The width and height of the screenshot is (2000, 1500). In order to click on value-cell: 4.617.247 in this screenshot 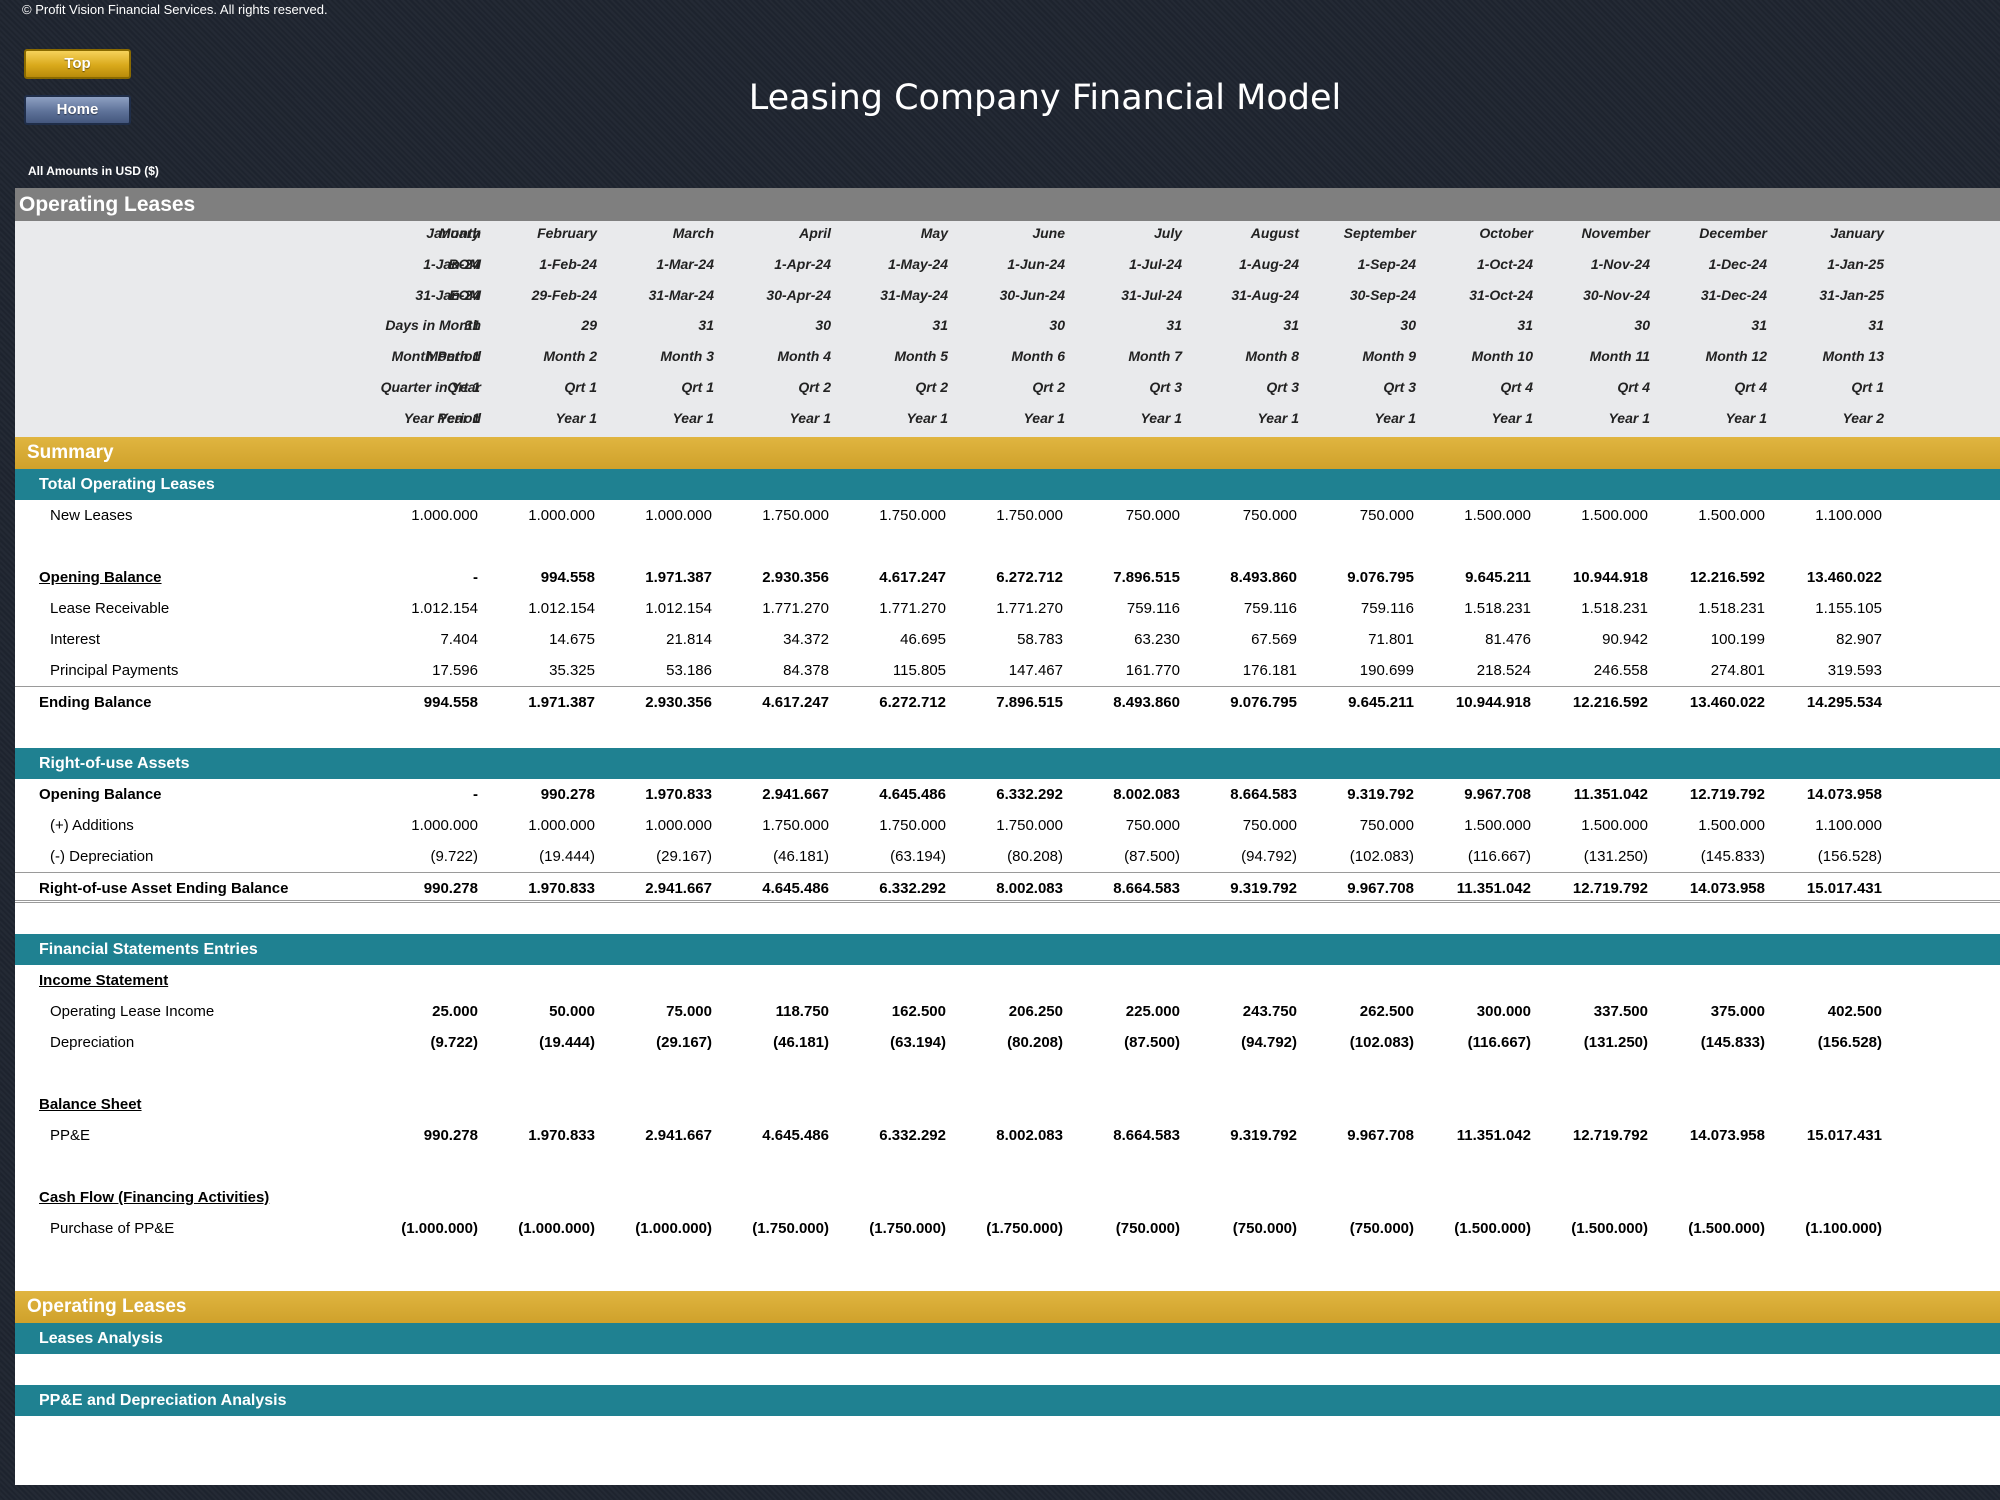, I will do `click(795, 702)`.